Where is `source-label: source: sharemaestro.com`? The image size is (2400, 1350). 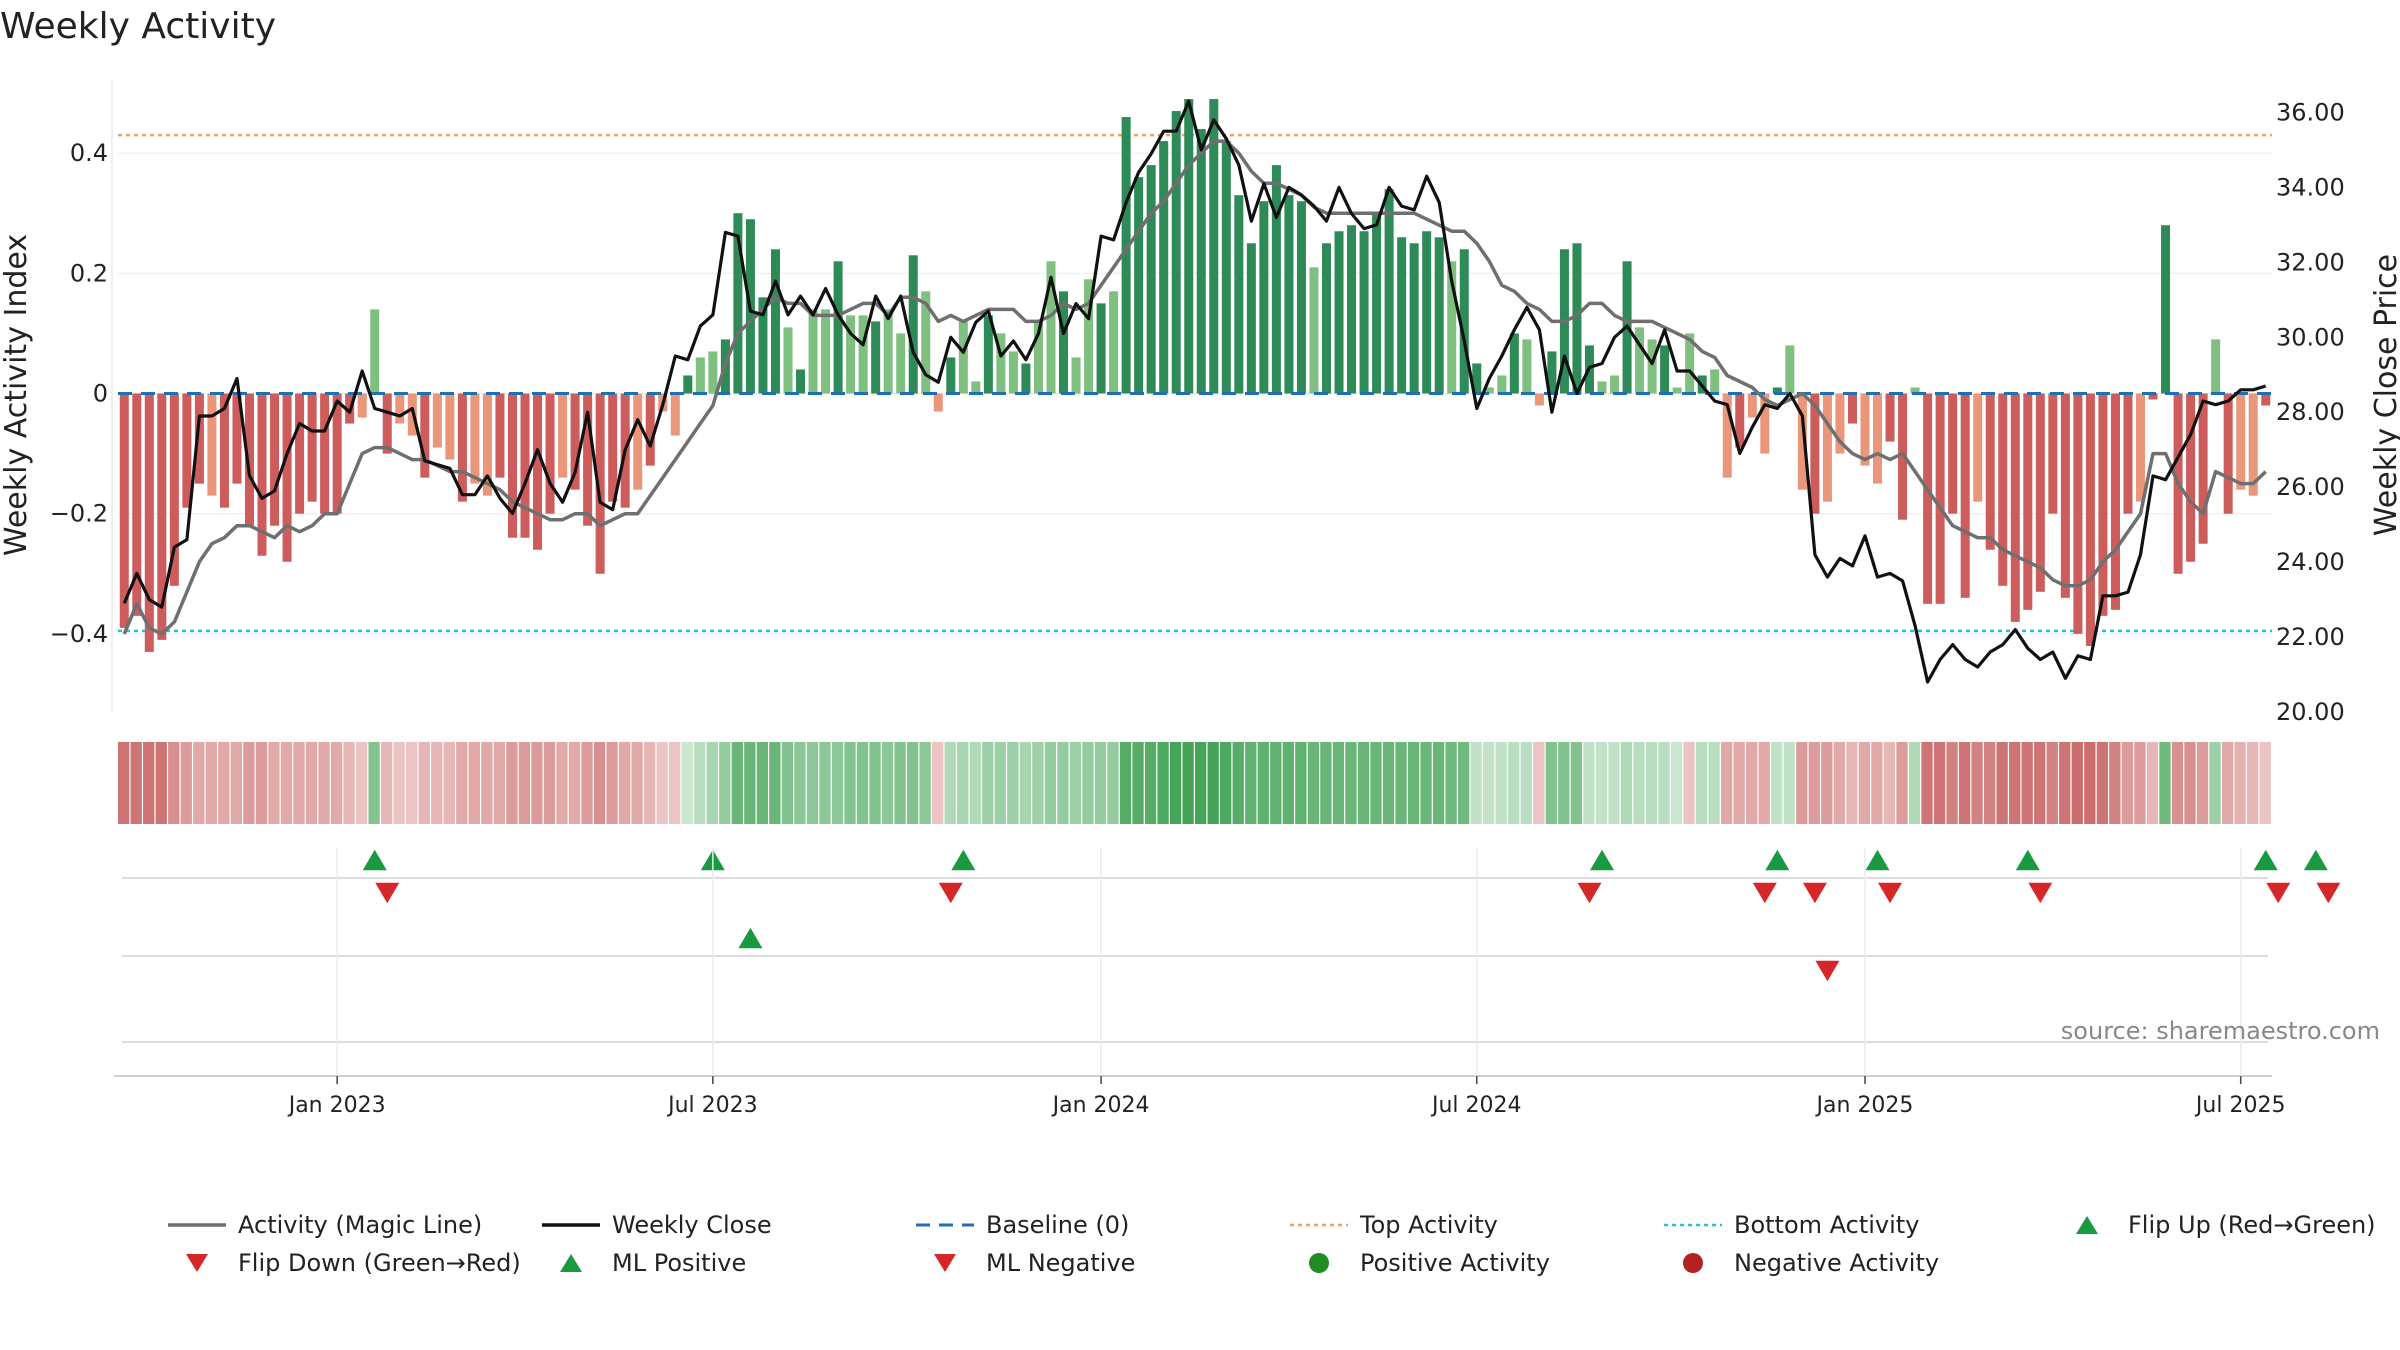 source-label: source: sharemaestro.com is located at coordinates (2220, 1031).